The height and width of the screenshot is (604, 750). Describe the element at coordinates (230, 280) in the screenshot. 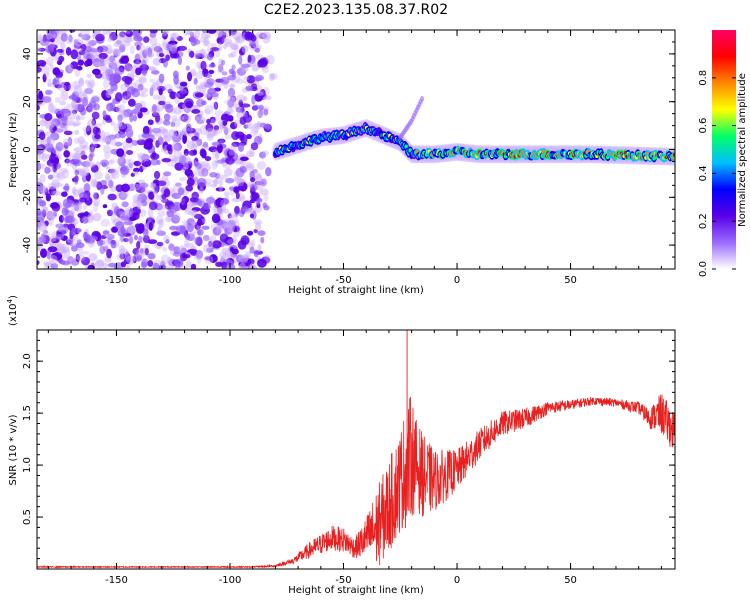

I see `heatmap-x-tick-label: -100` at that location.